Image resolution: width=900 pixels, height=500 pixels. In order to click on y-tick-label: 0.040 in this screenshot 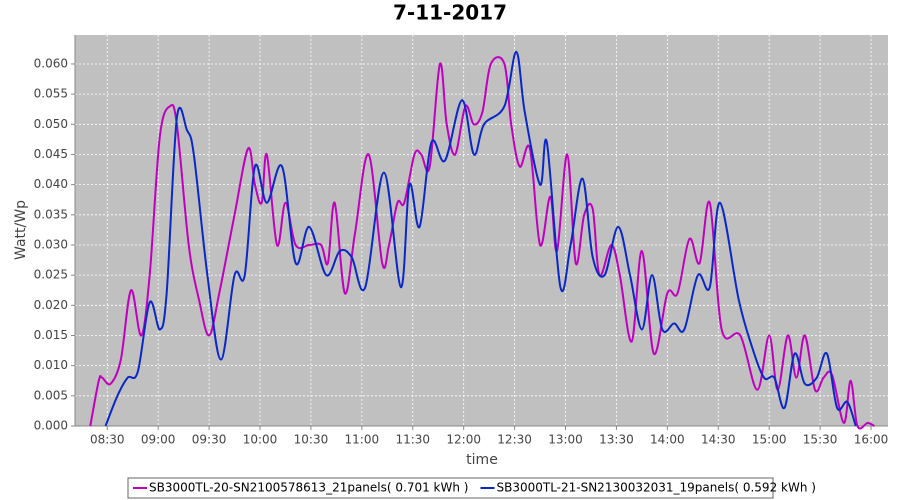, I will do `click(51, 184)`.